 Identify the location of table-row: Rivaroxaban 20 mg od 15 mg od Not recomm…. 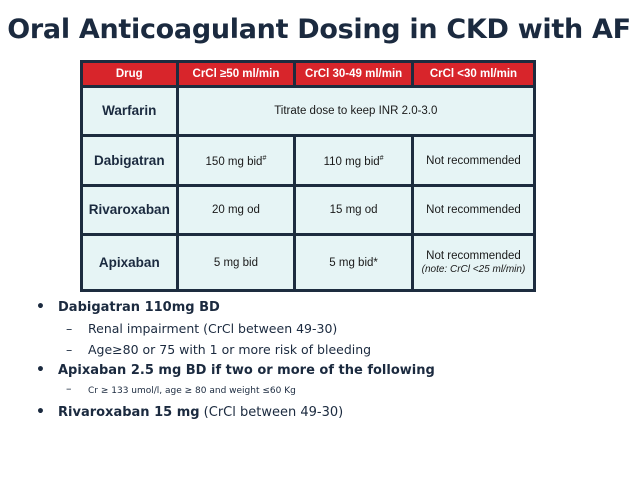
(308, 210).